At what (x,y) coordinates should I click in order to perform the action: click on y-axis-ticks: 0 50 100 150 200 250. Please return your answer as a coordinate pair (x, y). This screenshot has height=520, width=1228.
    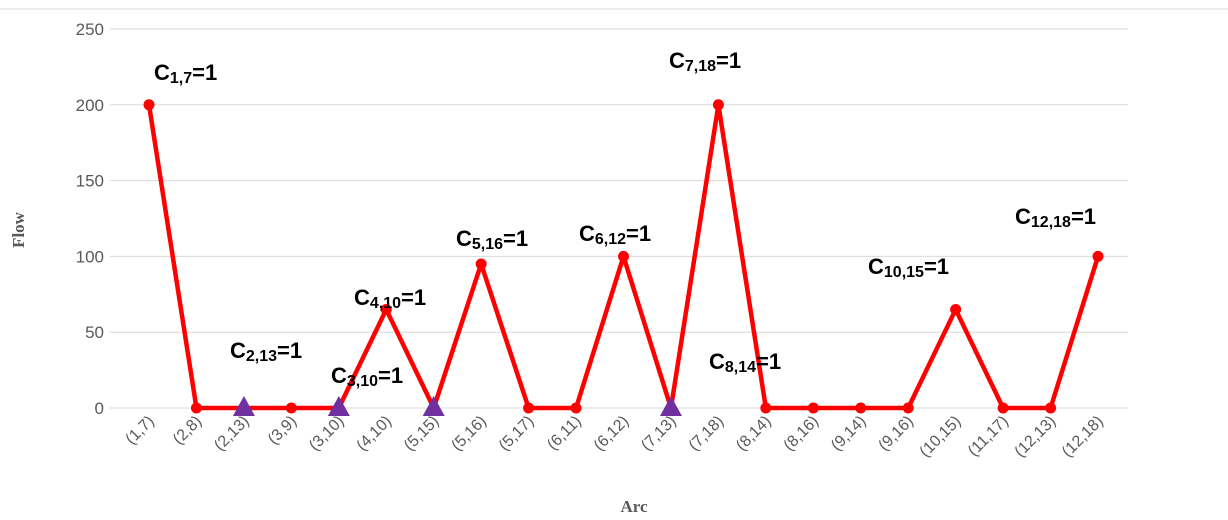
    Looking at the image, I should click on (90, 219).